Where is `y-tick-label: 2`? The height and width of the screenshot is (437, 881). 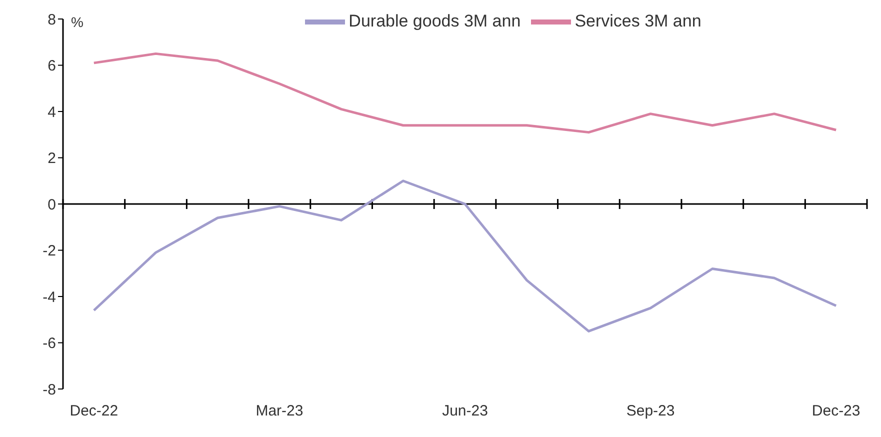 y-tick-label: 2 is located at coordinates (52, 159).